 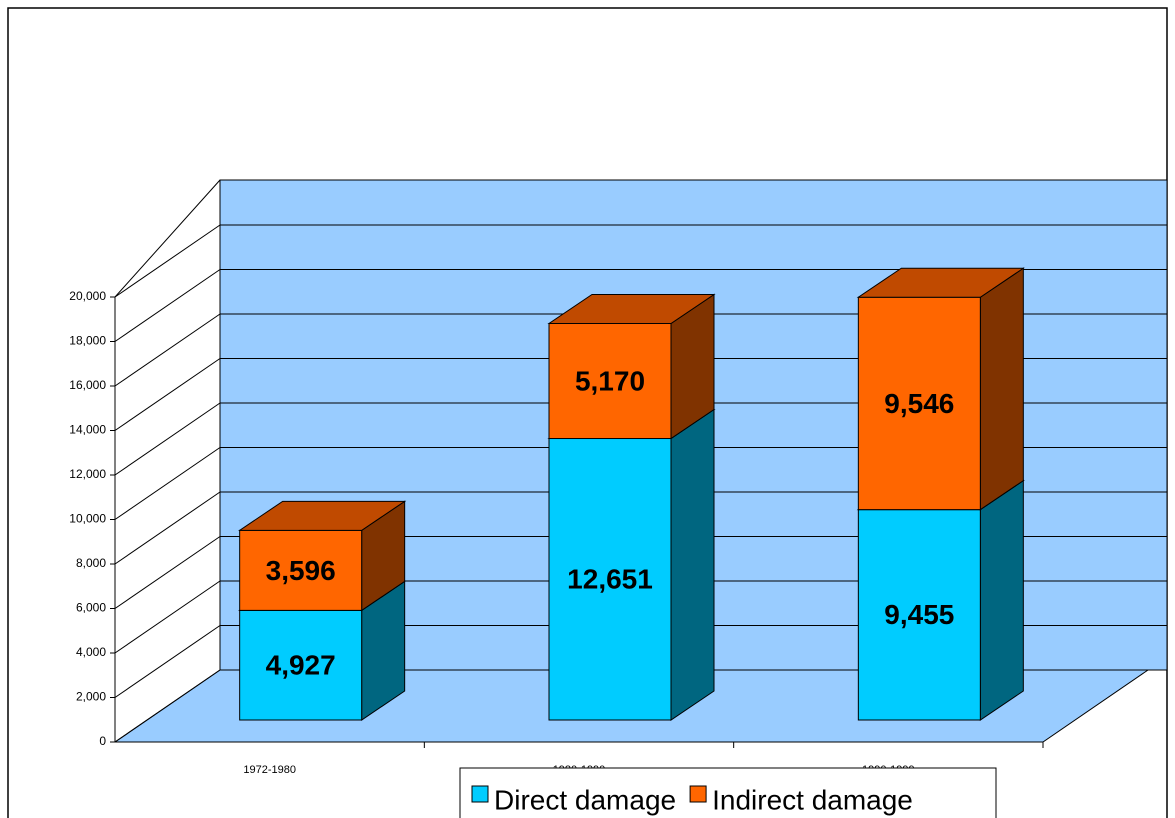 What do you see at coordinates (87, 474) in the screenshot?
I see `y-tick-label: 12,000` at bounding box center [87, 474].